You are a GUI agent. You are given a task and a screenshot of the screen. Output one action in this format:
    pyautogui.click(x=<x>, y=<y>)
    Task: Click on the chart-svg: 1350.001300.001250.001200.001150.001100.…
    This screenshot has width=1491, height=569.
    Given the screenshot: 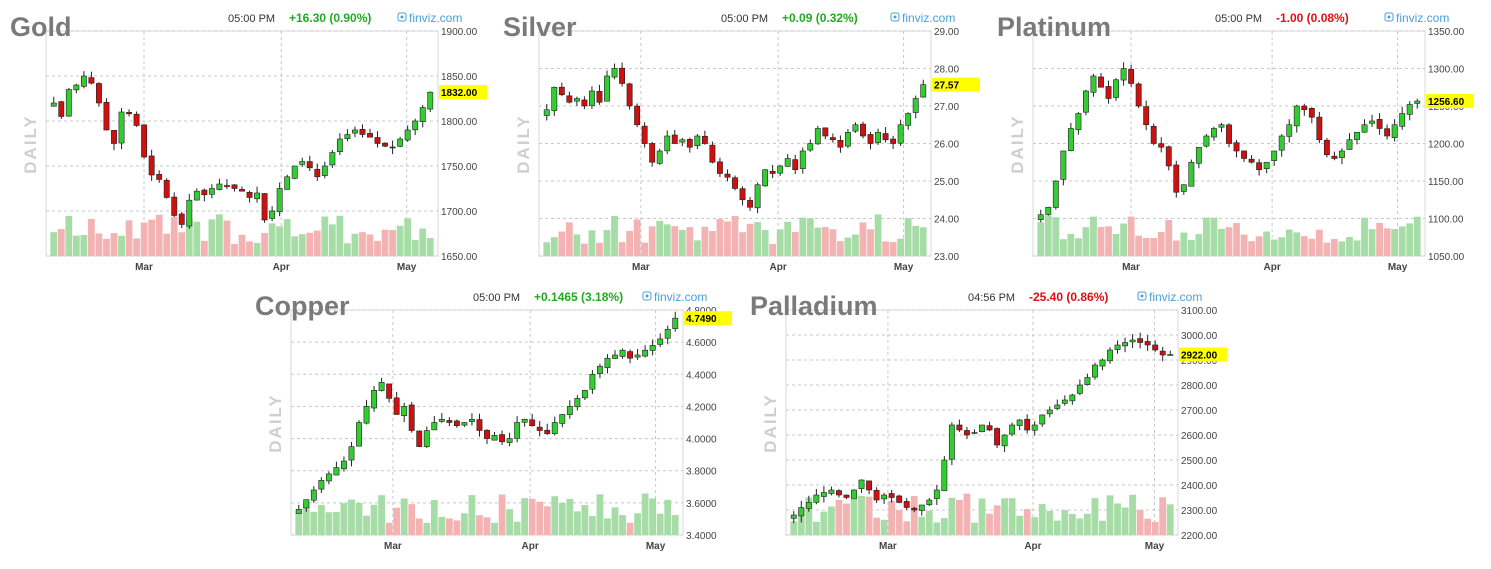 What is the action you would take?
    pyautogui.click(x=1235, y=142)
    